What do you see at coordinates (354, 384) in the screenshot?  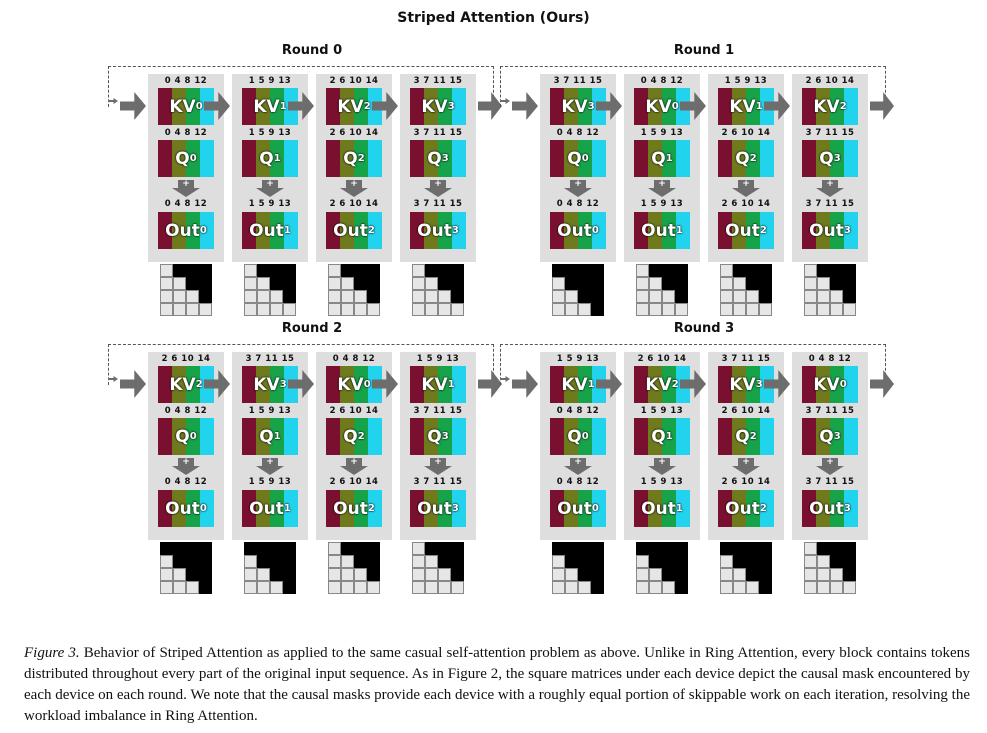 I see `kv-block-label: KV 0` at bounding box center [354, 384].